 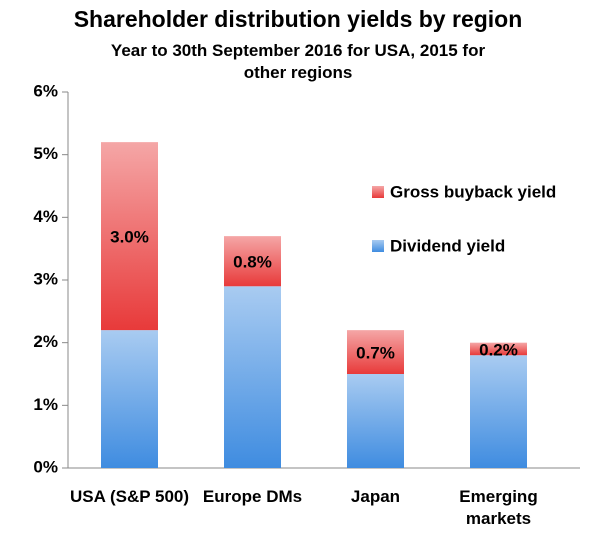 What do you see at coordinates (45, 404) in the screenshot?
I see `y-tick-label: 1%` at bounding box center [45, 404].